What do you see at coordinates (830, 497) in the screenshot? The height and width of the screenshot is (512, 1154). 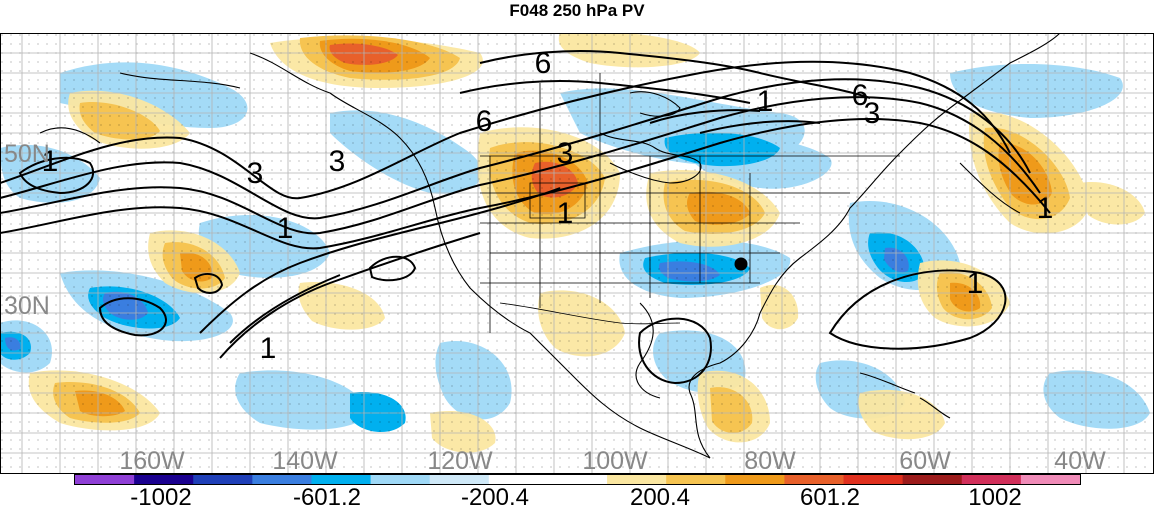 I see `colorbar-label: 601.2` at bounding box center [830, 497].